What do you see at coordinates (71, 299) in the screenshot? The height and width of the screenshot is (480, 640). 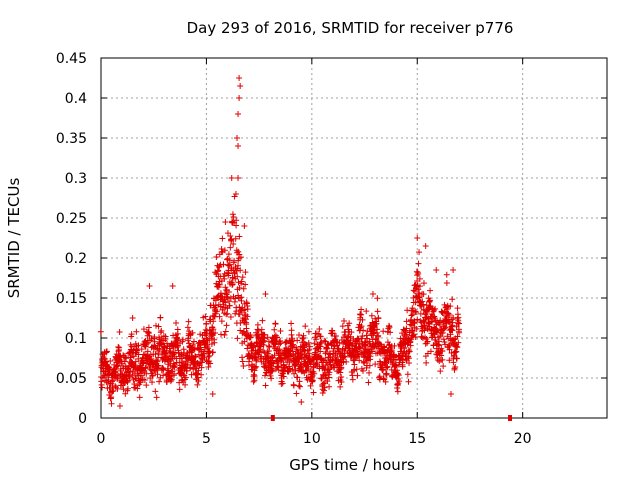 I see `y-tick-label: 0.15` at bounding box center [71, 299].